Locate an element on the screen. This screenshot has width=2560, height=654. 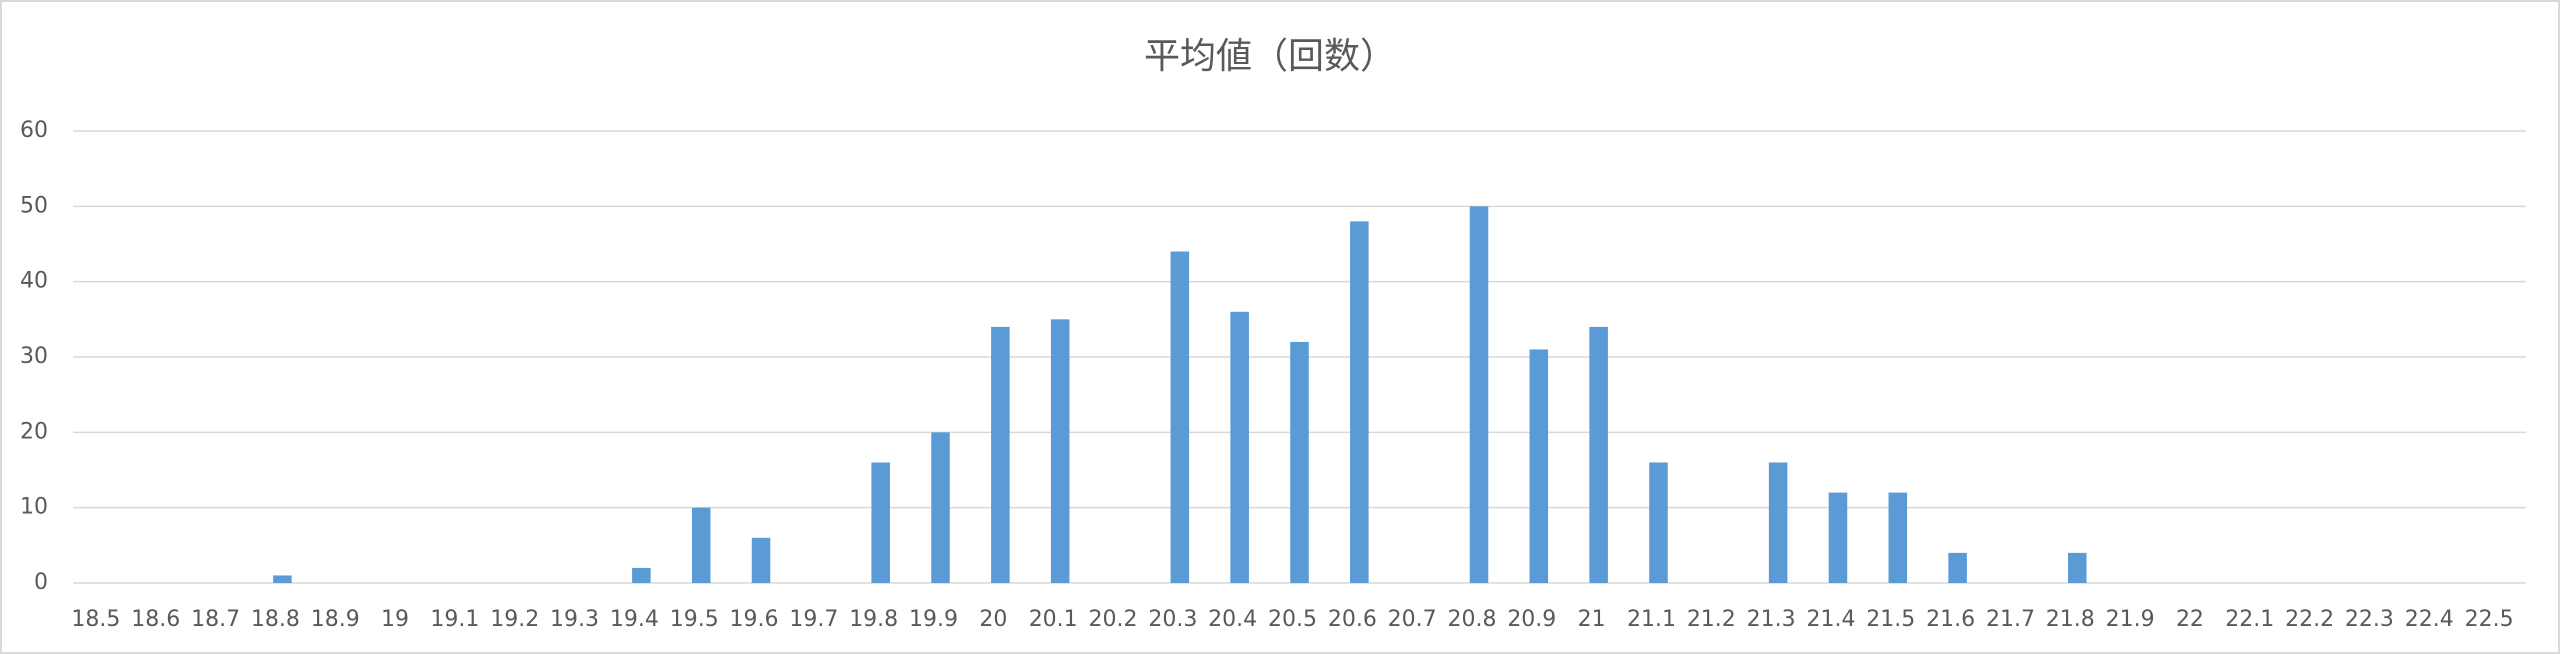
x-tick-label: 21.4 is located at coordinates (1830, 619).